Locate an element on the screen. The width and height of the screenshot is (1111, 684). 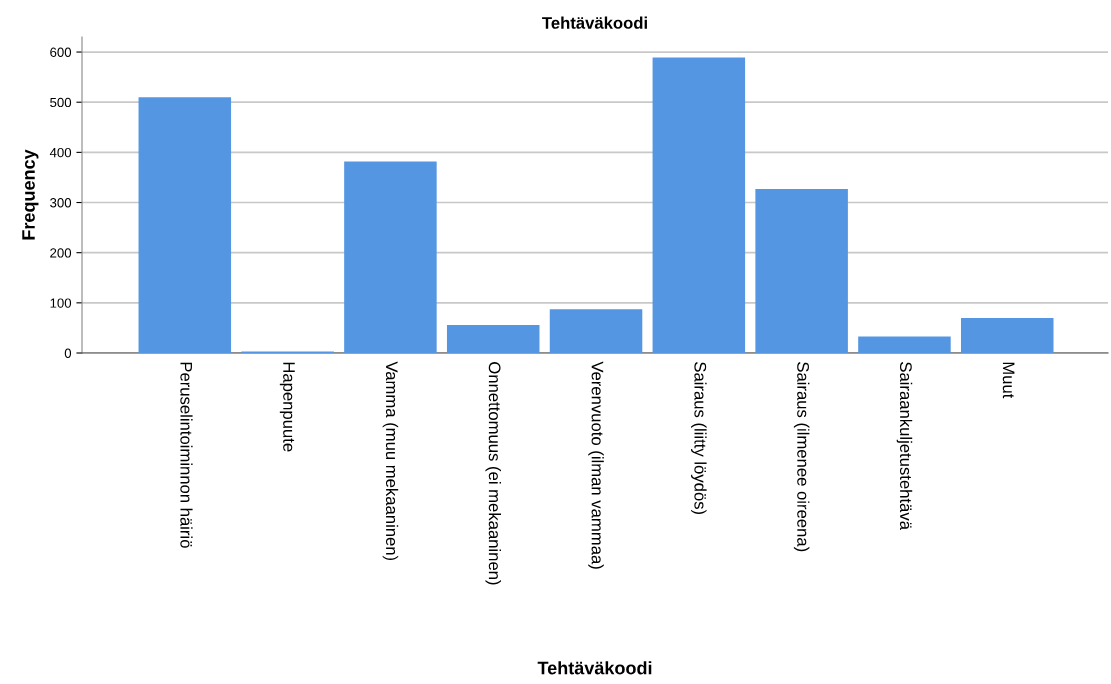
chart-title: Tehtäväkoodi is located at coordinates (594, 22).